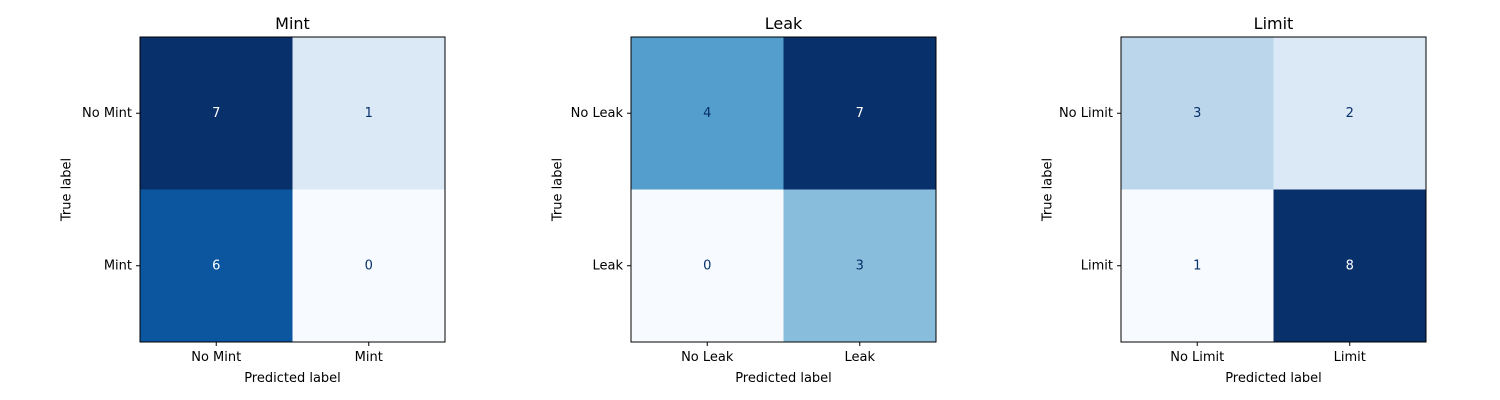 The height and width of the screenshot is (400, 1500). Describe the element at coordinates (107, 113) in the screenshot. I see `y-tick-label: No Mint` at that location.